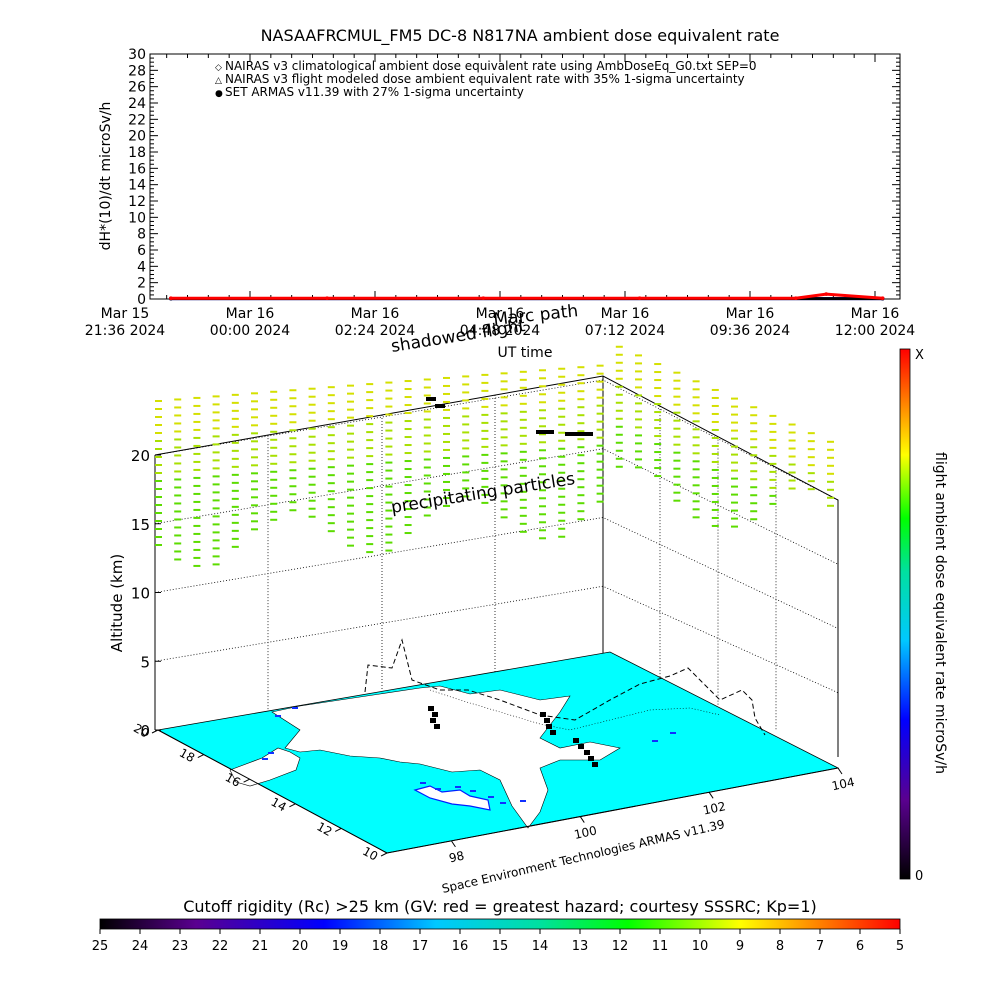 The image size is (1000, 1004). What do you see at coordinates (498, 941) in the screenshot?
I see `rigidity-colorbar-ticks: 25 24 23 22 21 20 19 18 17 16 15 14 13 12 11 10 9 8 7 6 5` at bounding box center [498, 941].